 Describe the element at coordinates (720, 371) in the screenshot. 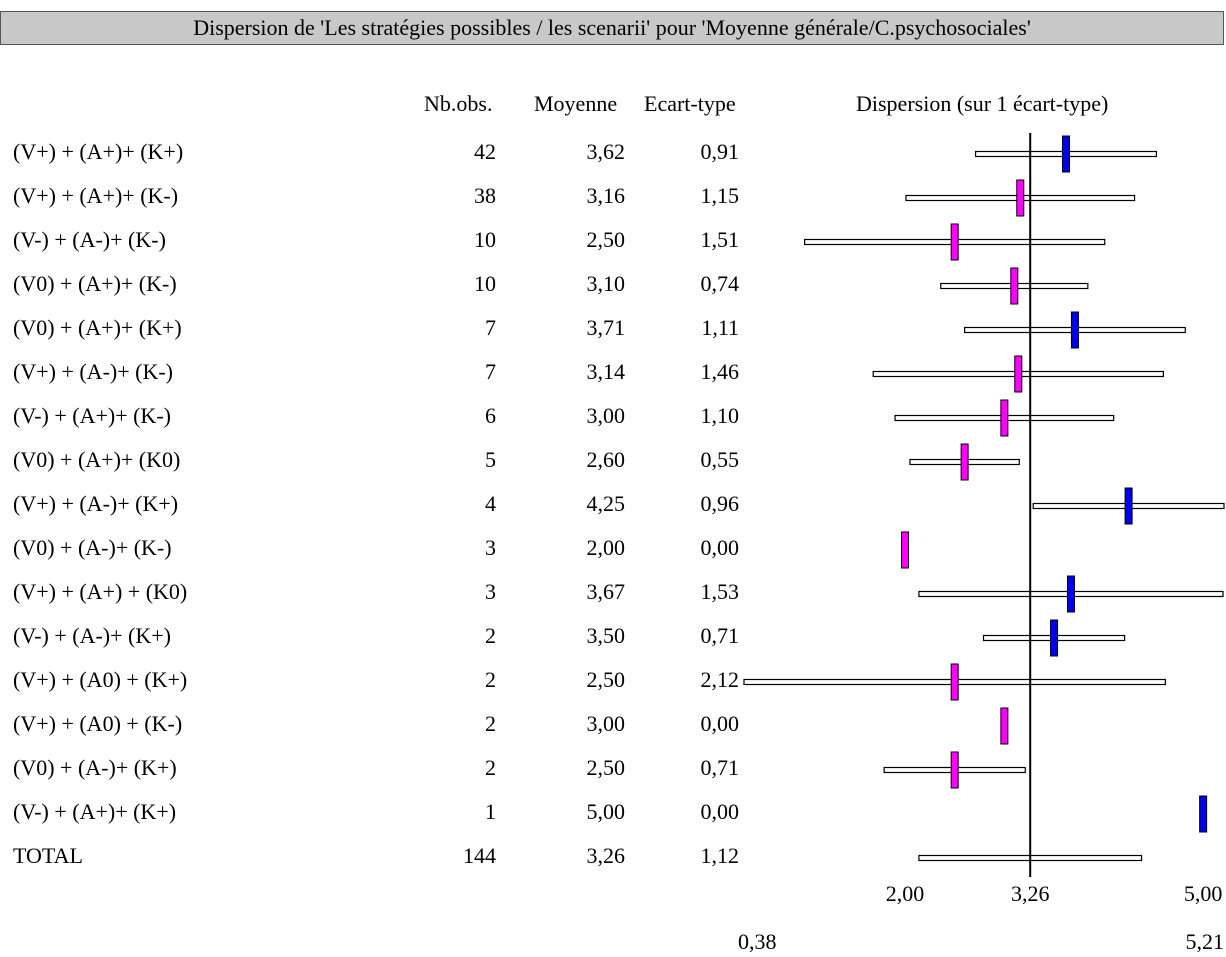

I see `sd-value: 1,46` at that location.